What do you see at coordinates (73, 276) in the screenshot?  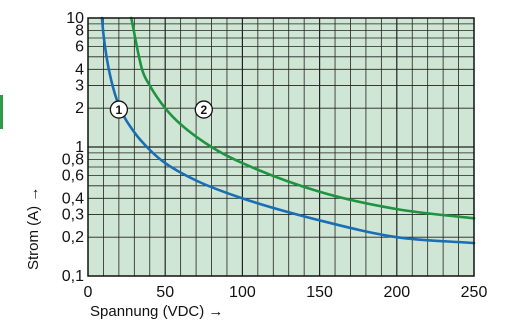 I see `y-tick-label: 0,1` at bounding box center [73, 276].